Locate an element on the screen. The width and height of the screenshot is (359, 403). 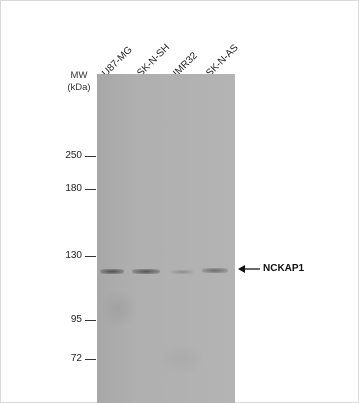
arrow-left-svg is located at coordinates (249, 269).